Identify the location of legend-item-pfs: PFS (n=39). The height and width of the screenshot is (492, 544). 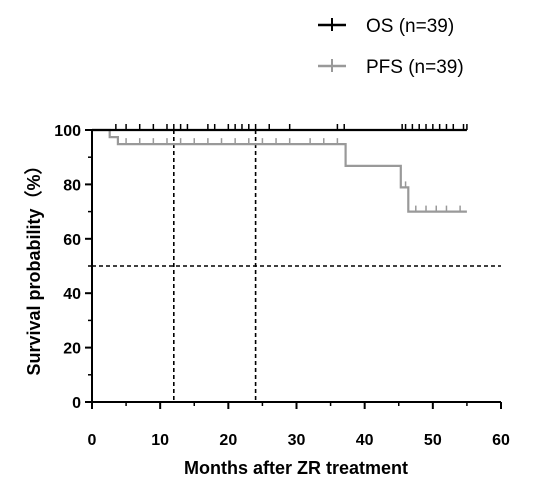
(391, 67).